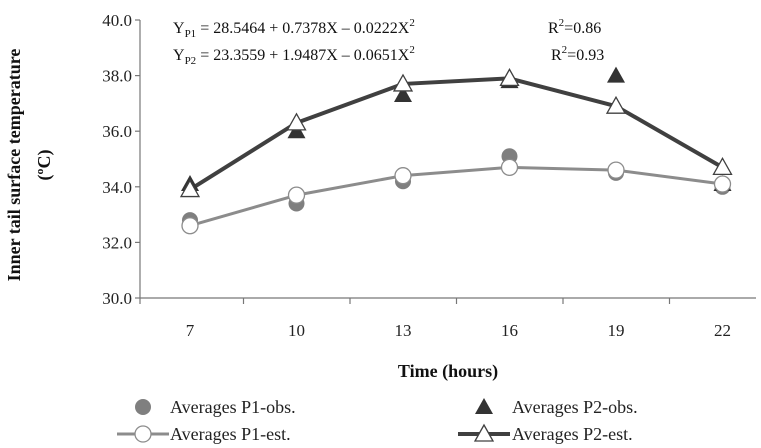  I want to click on r-squared-p2: R2=0.93, so click(577, 54).